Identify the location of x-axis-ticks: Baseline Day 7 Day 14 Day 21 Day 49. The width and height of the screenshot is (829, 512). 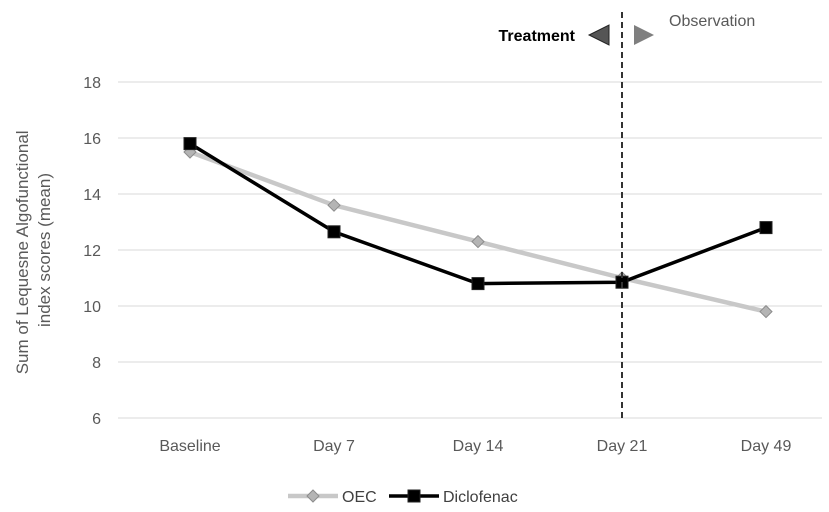
(475, 446).